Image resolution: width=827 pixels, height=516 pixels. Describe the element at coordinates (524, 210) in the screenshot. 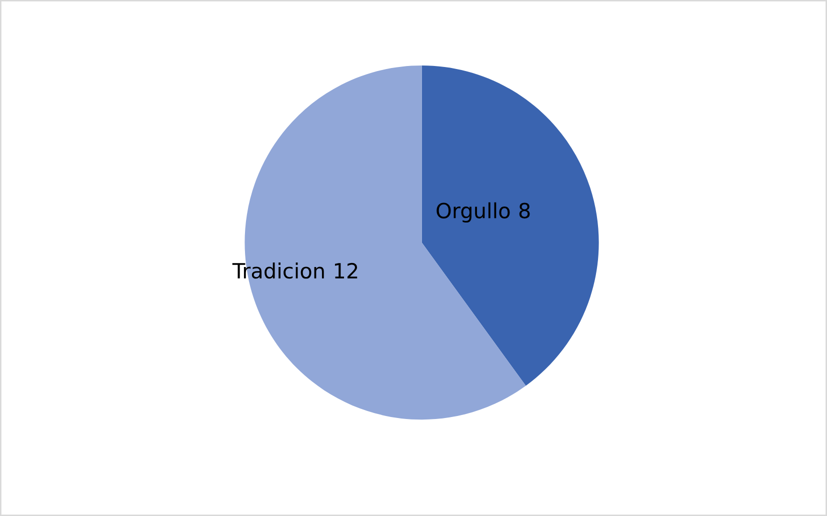

I see `data-label: 8` at that location.